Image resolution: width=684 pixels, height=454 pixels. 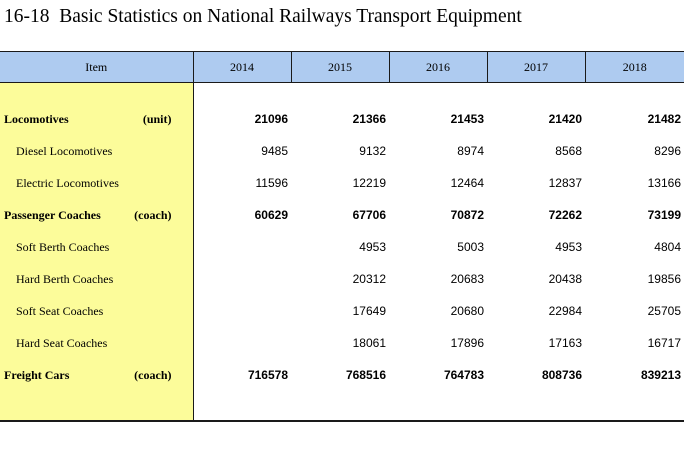 What do you see at coordinates (568, 151) in the screenshot?
I see `value-cell: 8568` at bounding box center [568, 151].